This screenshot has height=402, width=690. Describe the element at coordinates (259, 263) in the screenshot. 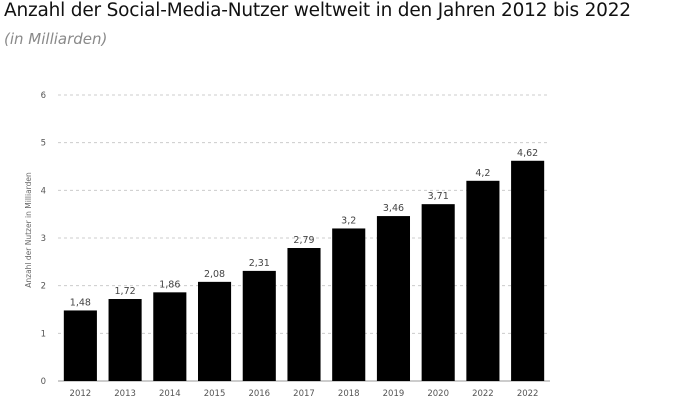

I see `data-label: 2,31` at that location.